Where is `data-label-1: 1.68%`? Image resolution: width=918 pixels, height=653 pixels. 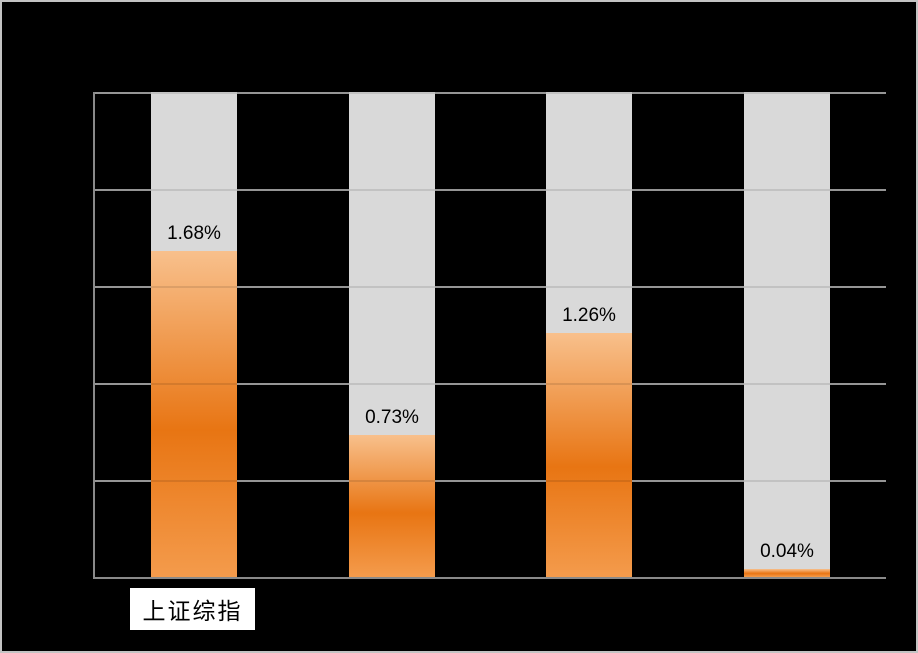
data-label-1: 1.68% is located at coordinates (194, 233).